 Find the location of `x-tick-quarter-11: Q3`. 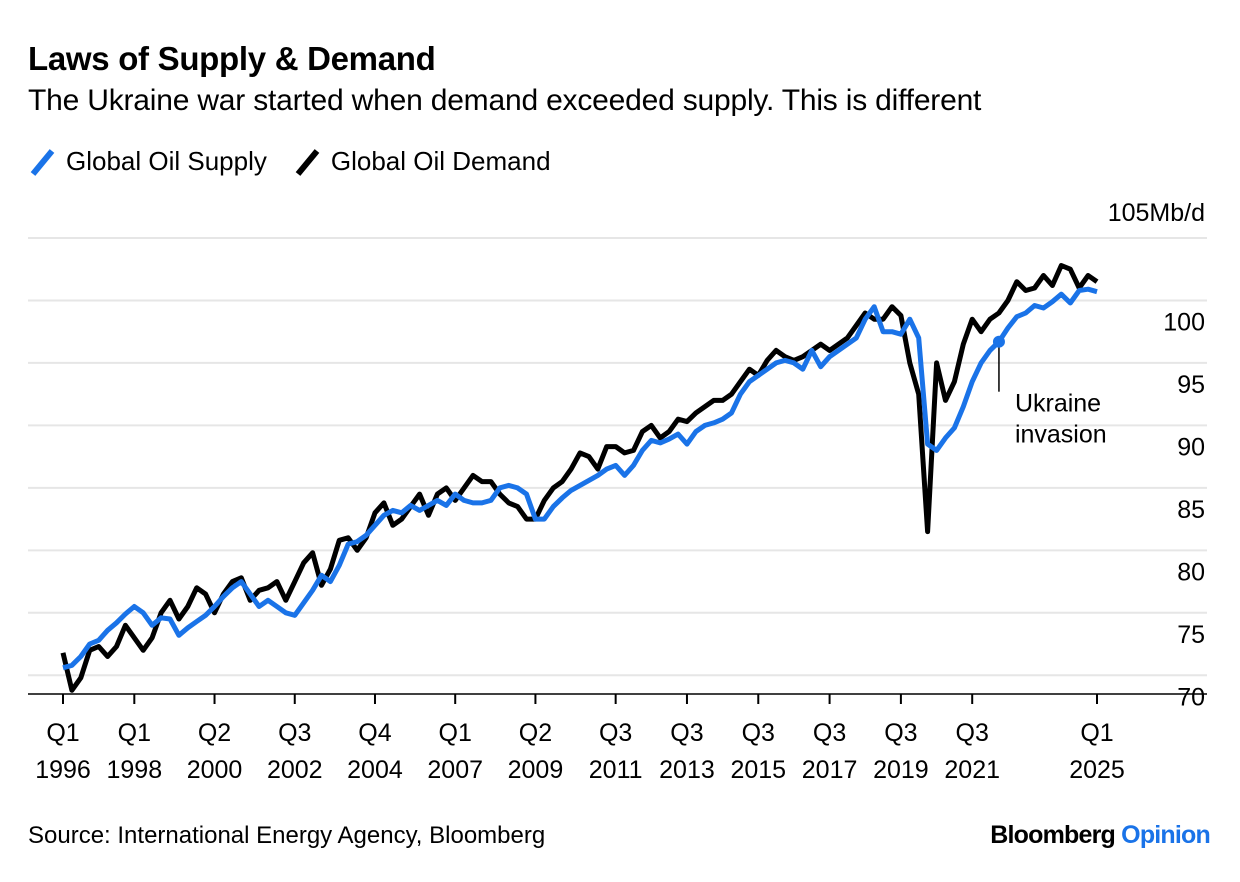

x-tick-quarter-11: Q3 is located at coordinates (900, 733).